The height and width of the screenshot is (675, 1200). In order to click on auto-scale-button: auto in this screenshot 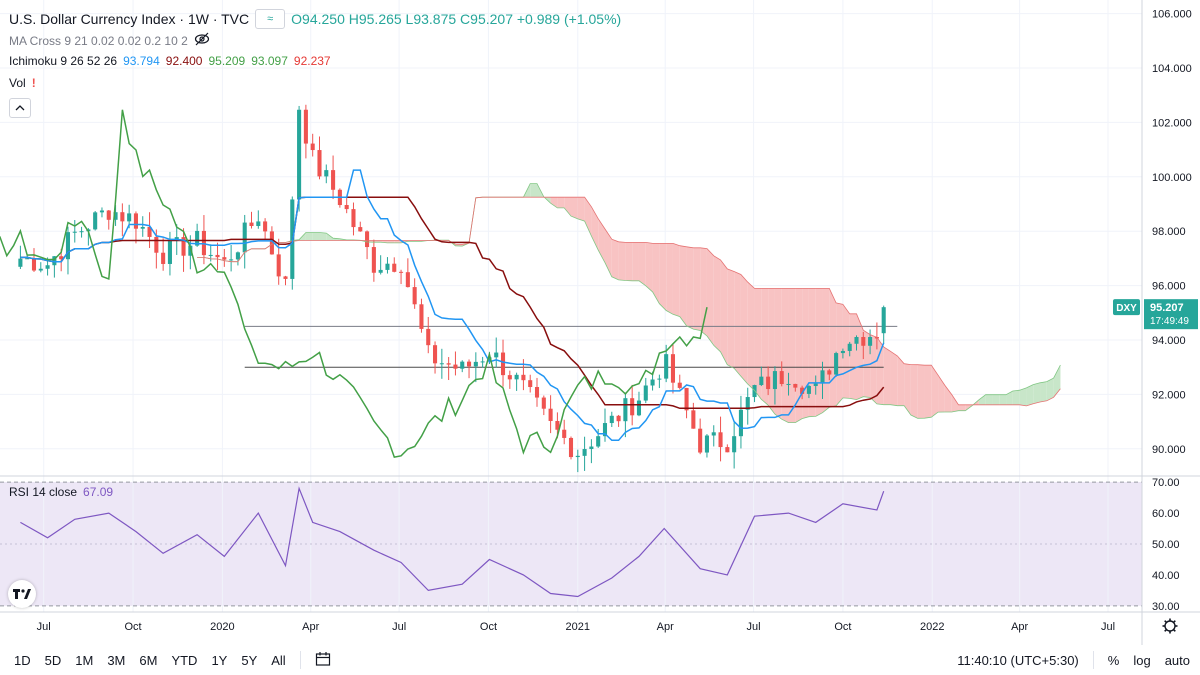, I will do `click(1177, 660)`.